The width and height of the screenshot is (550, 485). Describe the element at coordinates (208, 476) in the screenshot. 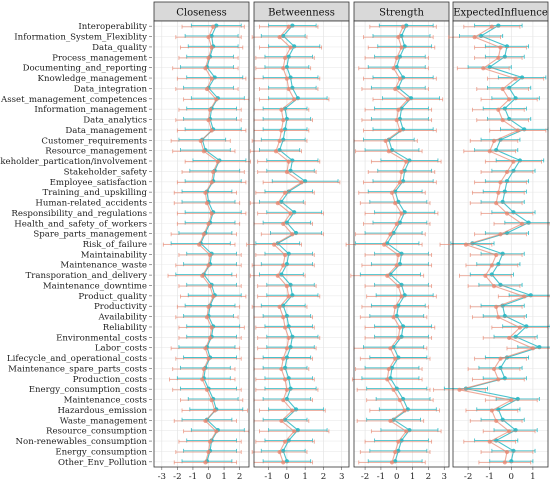

I see `x-tick-label-closeness-0: 0` at that location.